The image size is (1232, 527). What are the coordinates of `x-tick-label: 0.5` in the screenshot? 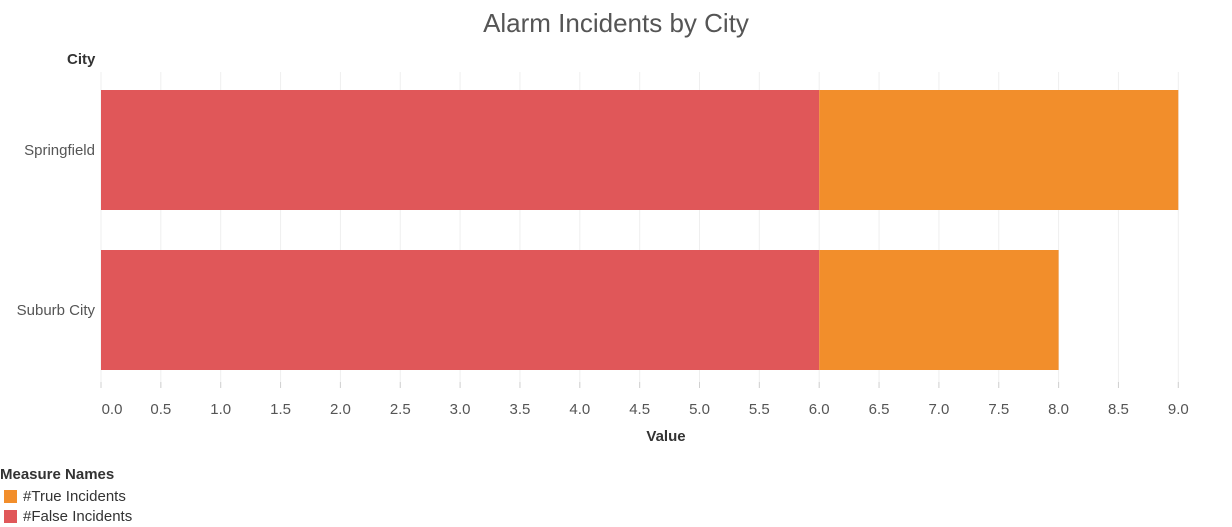 It's located at (160, 409).